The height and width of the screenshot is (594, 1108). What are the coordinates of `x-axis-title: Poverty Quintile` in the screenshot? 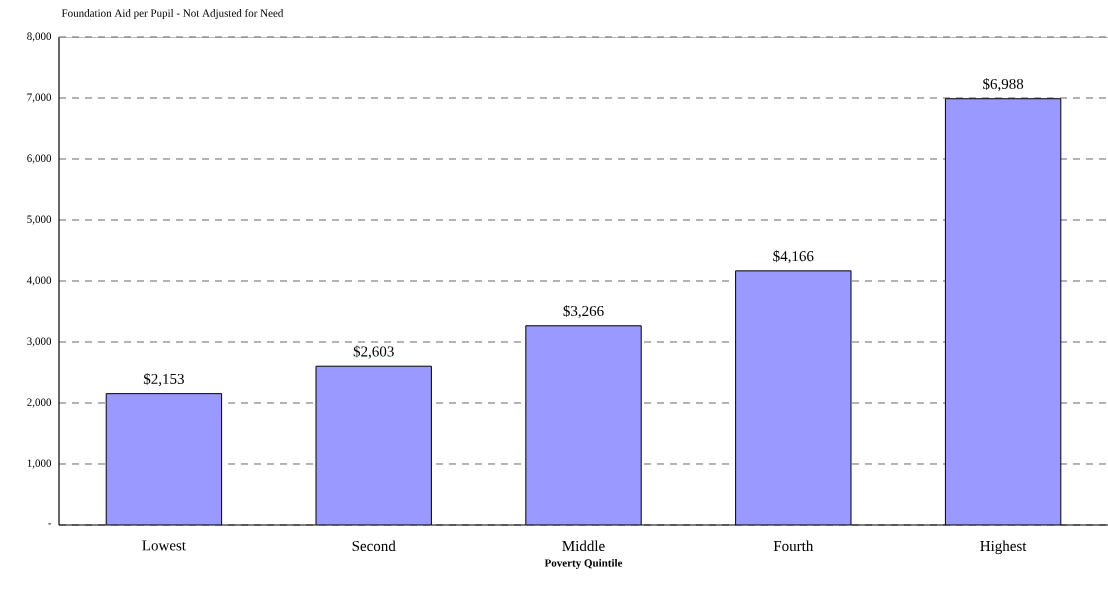 It's located at (583, 564).